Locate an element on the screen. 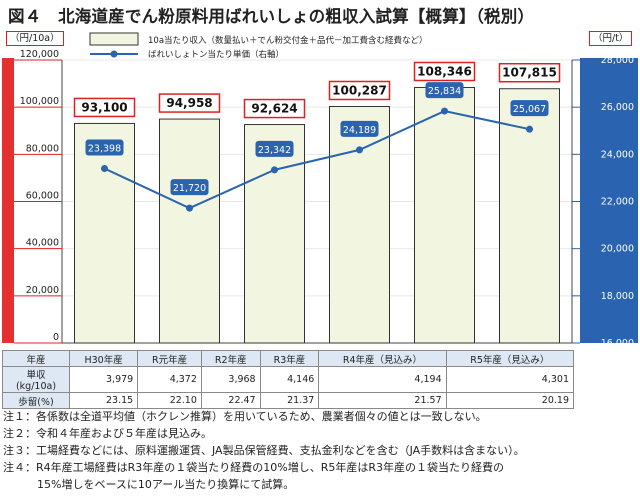 The height and width of the screenshot is (497, 640). right-tick-label: 22,000 is located at coordinates (617, 202).